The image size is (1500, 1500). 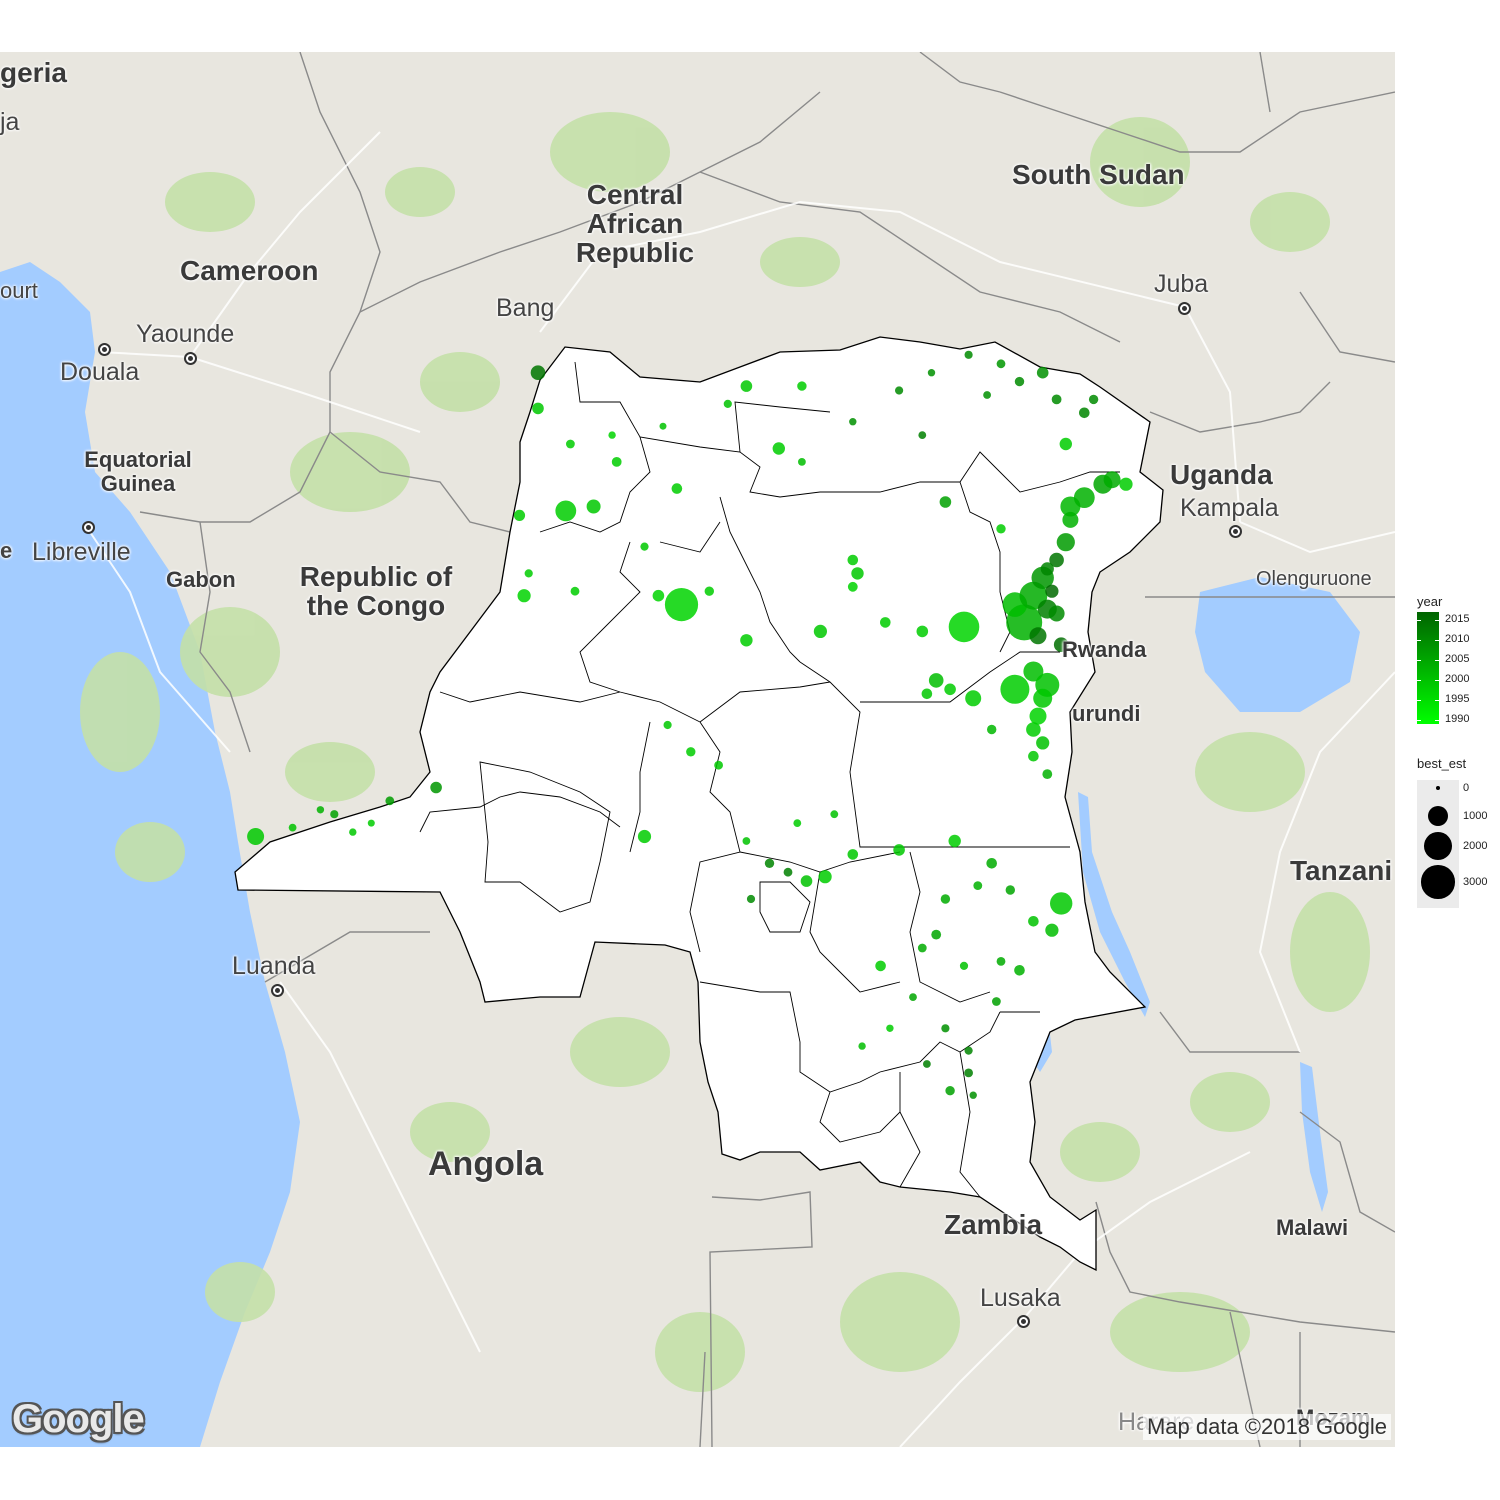 What do you see at coordinates (33, 72) in the screenshot?
I see `label-nigeria: geria` at bounding box center [33, 72].